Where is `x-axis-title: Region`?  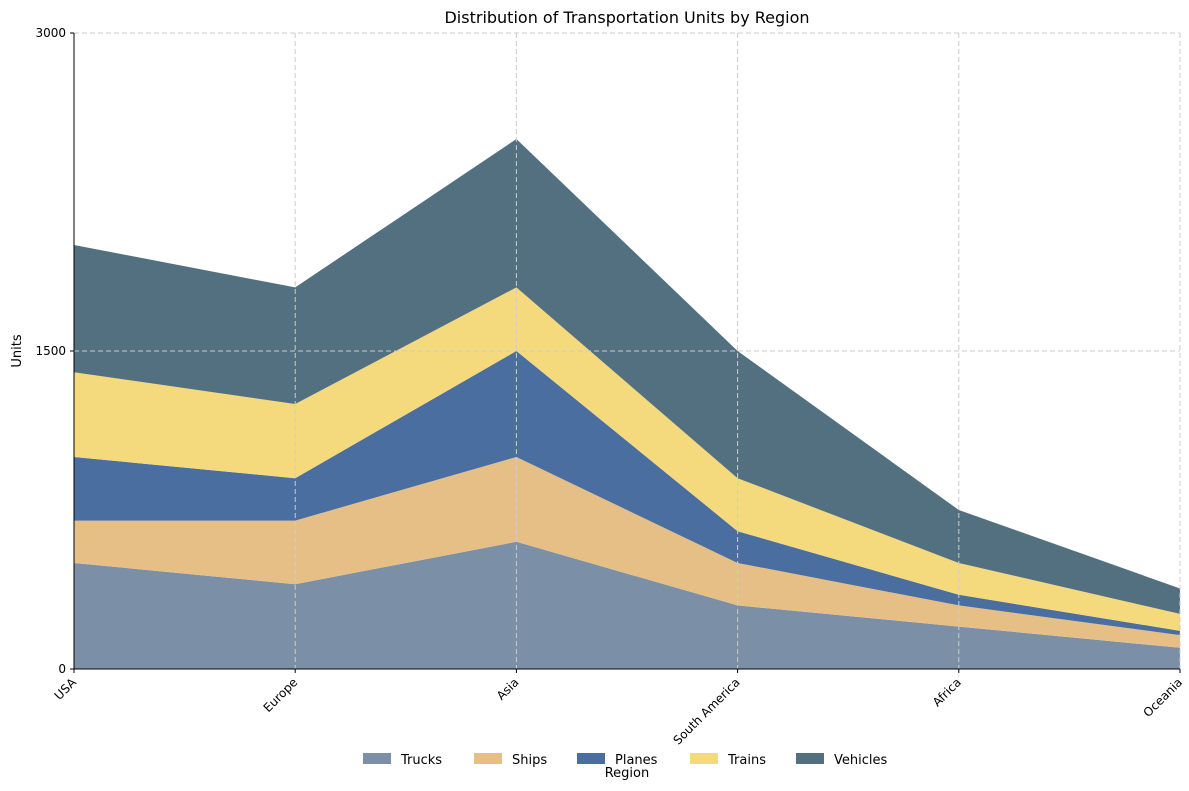
x-axis-title: Region is located at coordinates (627, 773).